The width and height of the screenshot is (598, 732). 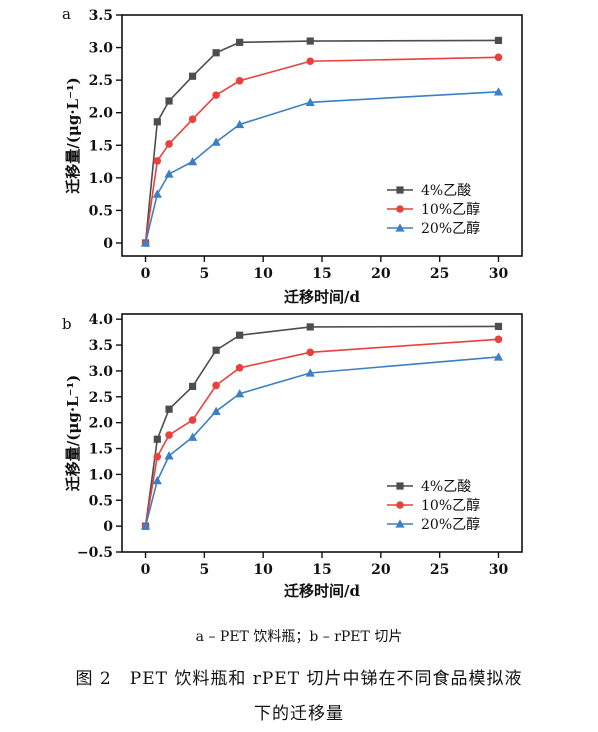 What do you see at coordinates (101, 179) in the screenshot?
I see `panel-a-y-tick-label: 1.0` at bounding box center [101, 179].